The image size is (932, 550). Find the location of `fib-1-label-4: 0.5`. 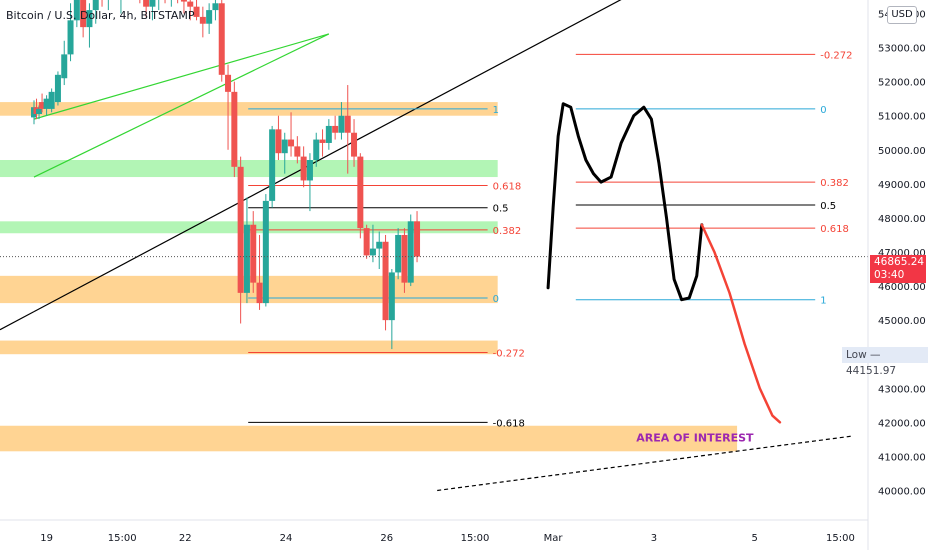

fib-1-label-4: 0.5 is located at coordinates (828, 206).